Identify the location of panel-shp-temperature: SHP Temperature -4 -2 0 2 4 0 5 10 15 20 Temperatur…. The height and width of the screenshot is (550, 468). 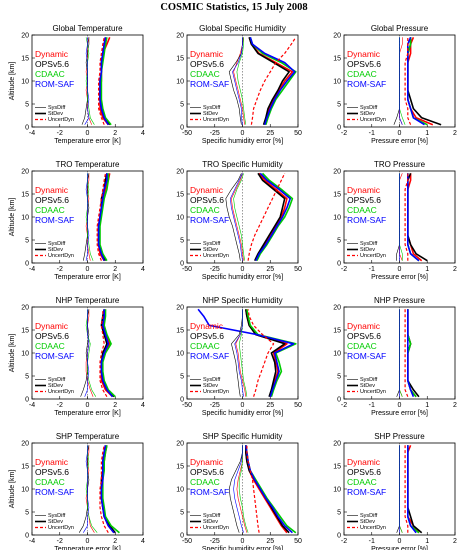
(77, 491).